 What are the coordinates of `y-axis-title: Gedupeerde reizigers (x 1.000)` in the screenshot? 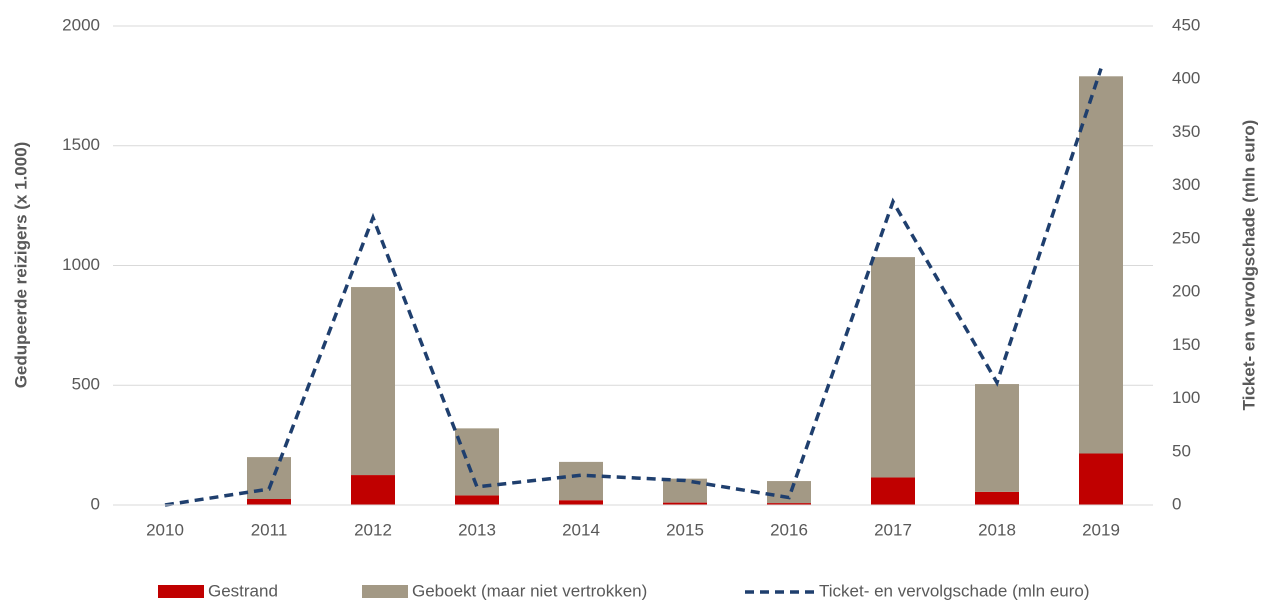 It's located at (20, 265).